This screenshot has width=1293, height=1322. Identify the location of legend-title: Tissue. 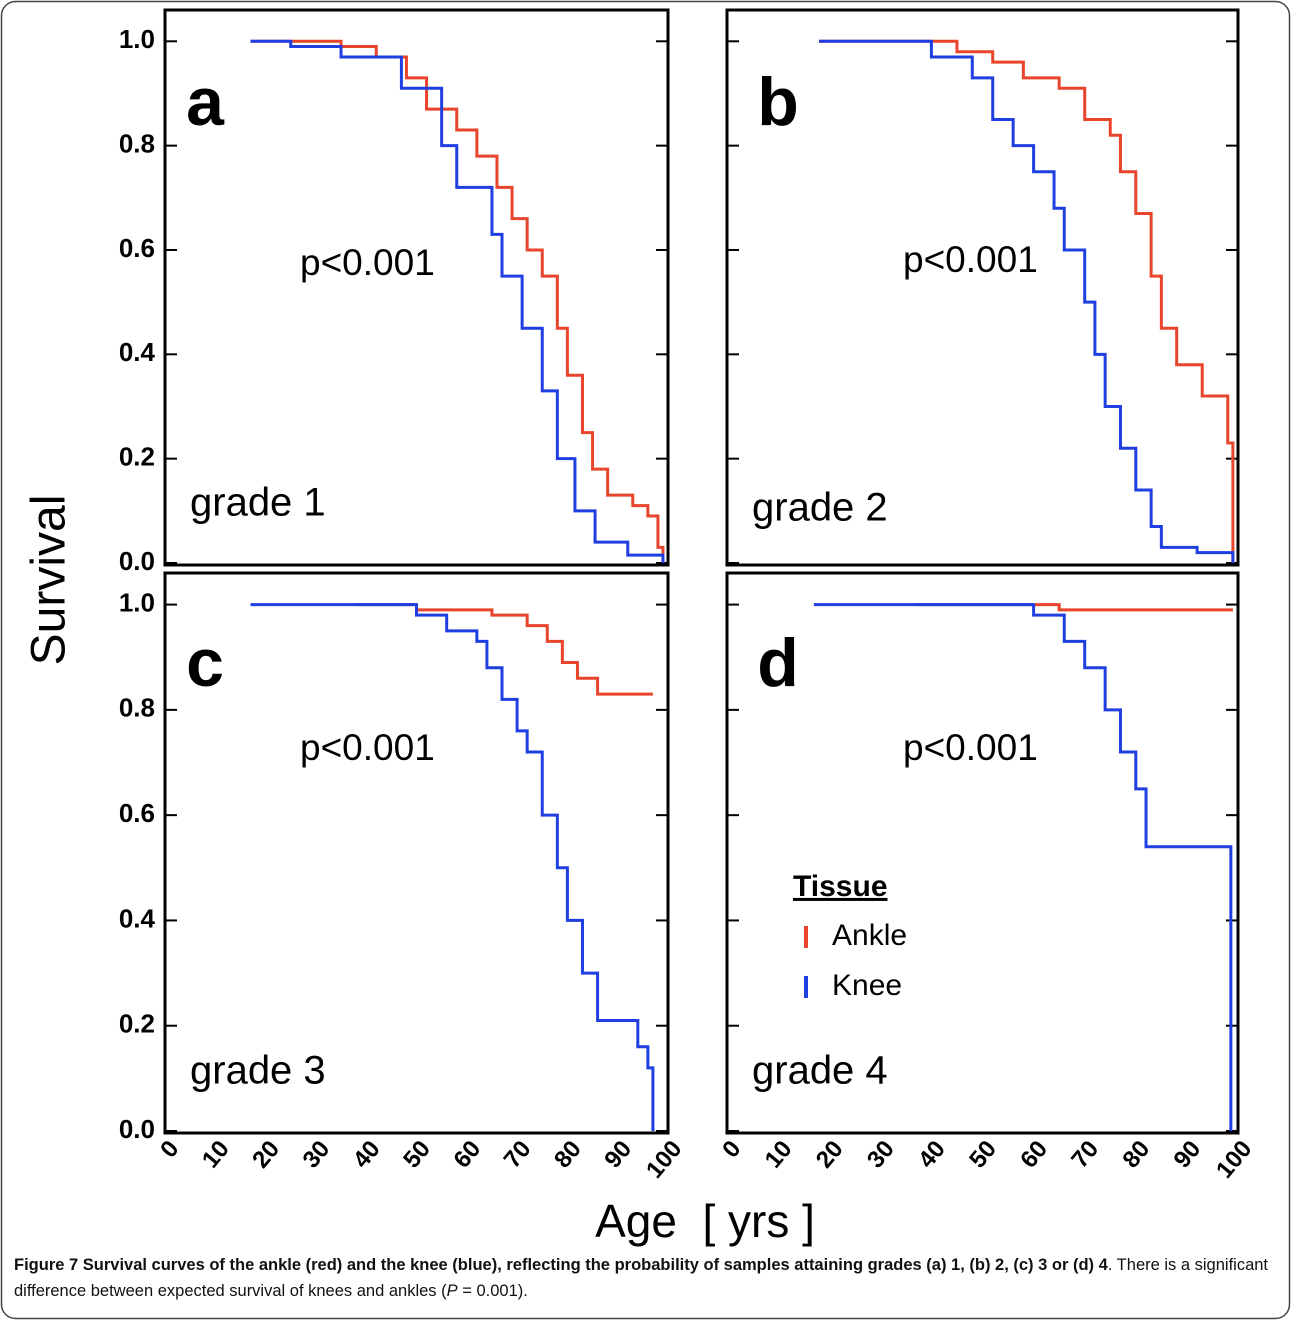
(840, 886).